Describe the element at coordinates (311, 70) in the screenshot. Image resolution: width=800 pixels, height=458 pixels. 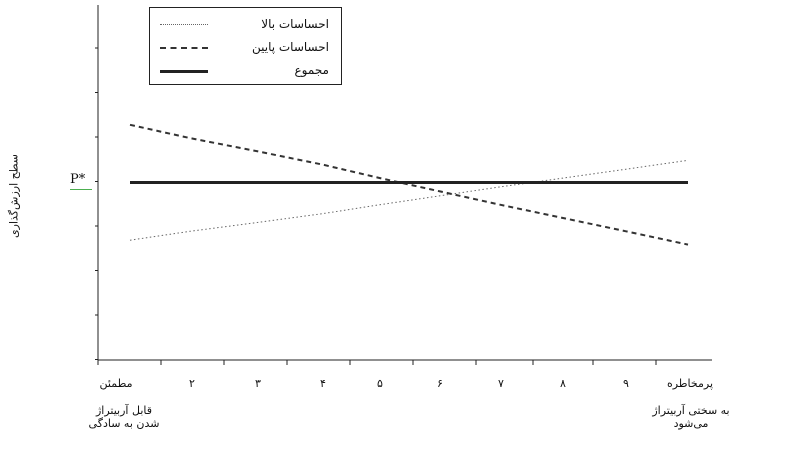
I see `legend-label-total: مجموع` at that location.